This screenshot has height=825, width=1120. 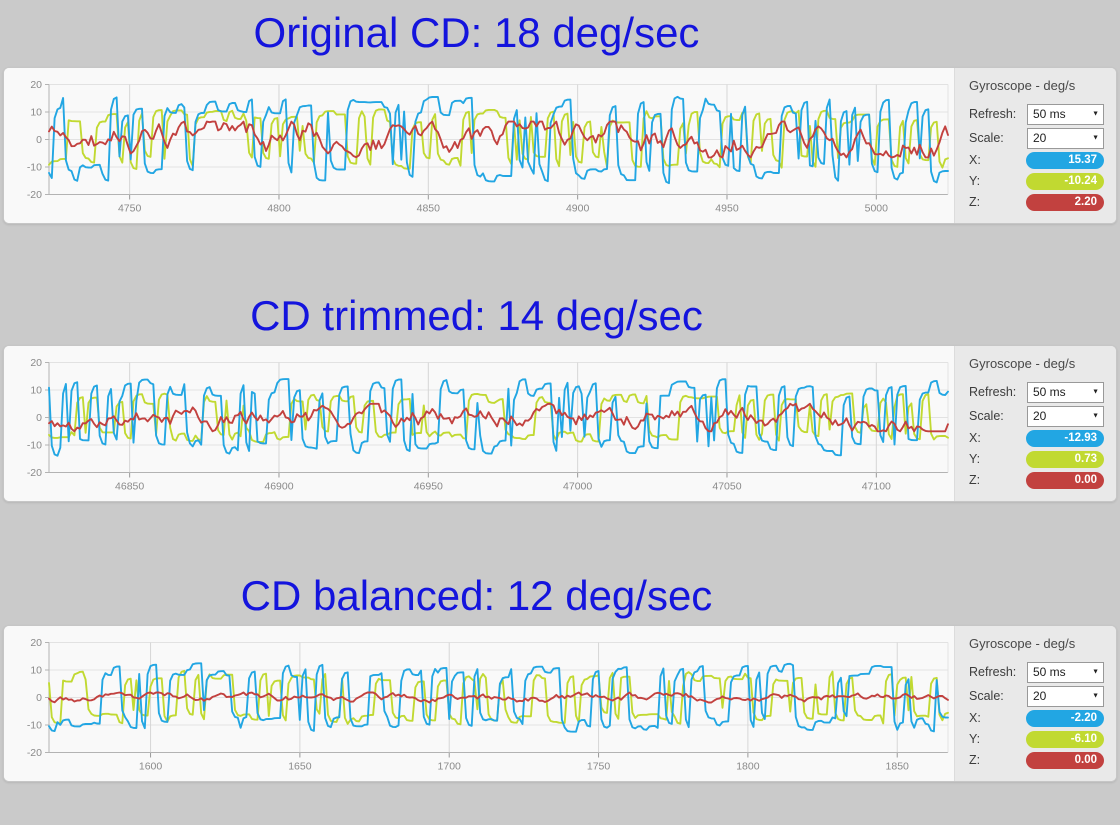 I want to click on svg-text: 4850, so click(x=429, y=209).